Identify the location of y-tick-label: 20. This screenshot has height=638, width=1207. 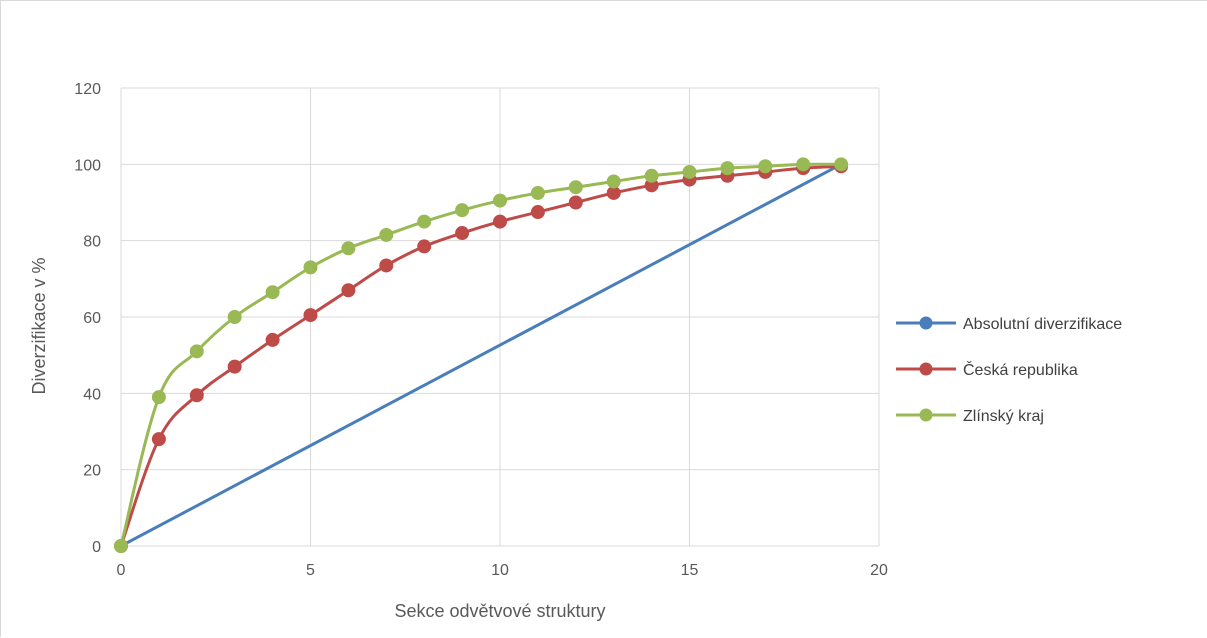
(92, 471).